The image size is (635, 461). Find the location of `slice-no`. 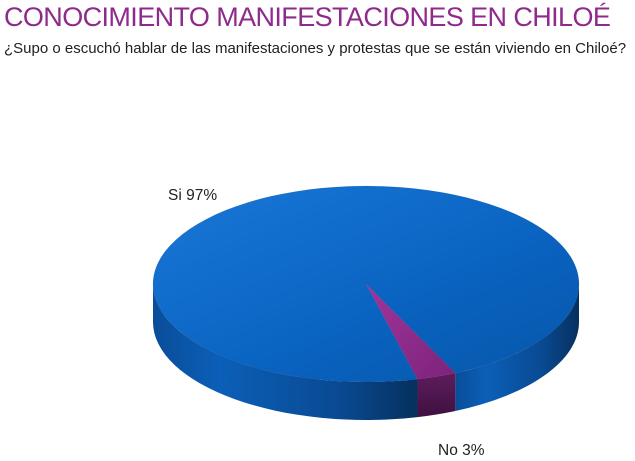

slice-no is located at coordinates (410, 331).